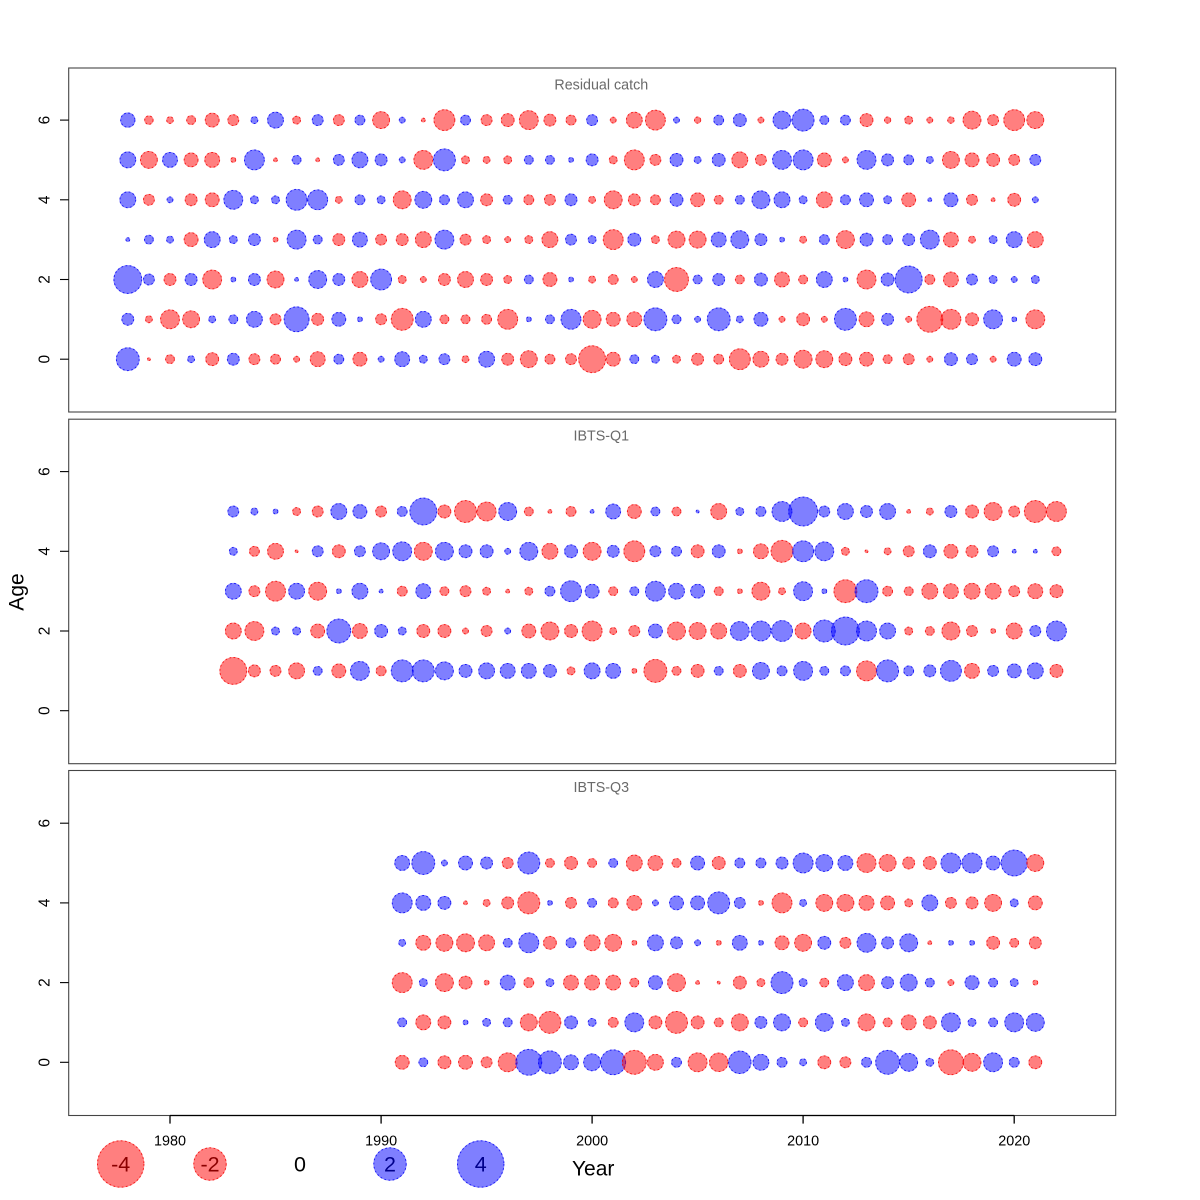 The width and height of the screenshot is (1200, 1200). I want to click on svg-text: 2000, so click(592, 1141).